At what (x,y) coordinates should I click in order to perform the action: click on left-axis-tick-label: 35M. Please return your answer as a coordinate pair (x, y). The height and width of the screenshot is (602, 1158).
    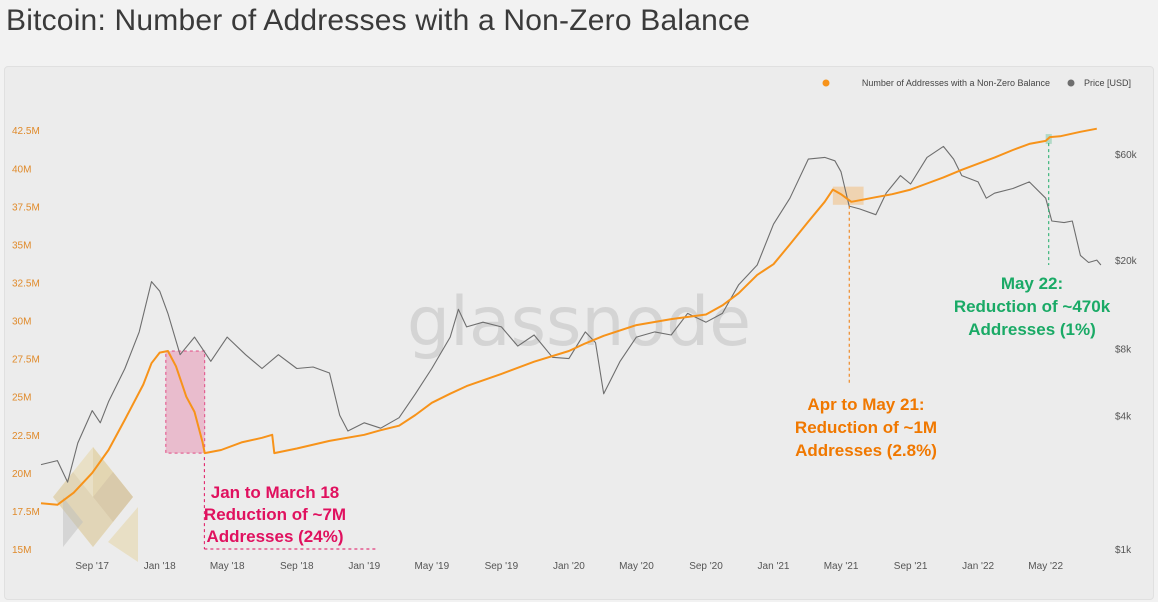
    Looking at the image, I should click on (21, 245).